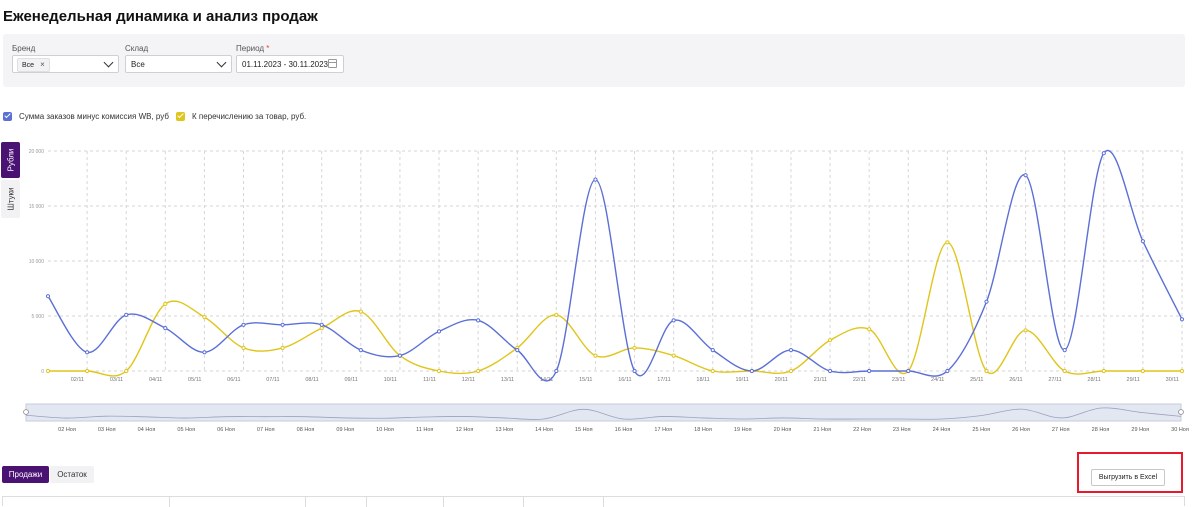 The height and width of the screenshot is (507, 1200). I want to click on calendar-icon, so click(332, 63).